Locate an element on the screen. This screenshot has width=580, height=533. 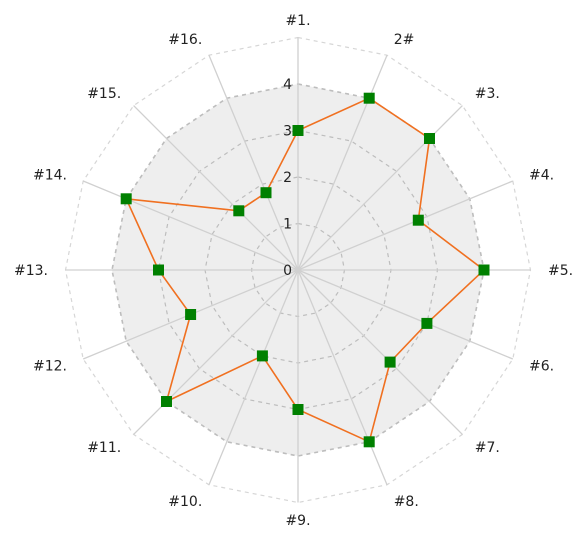
category-label-11: #11. is located at coordinates (104, 448).